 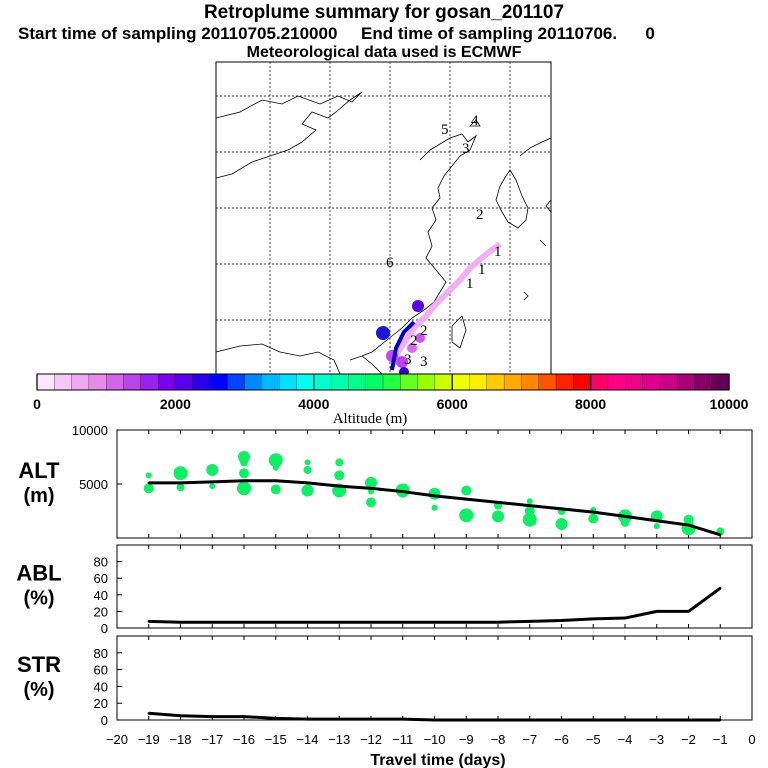 I want to click on y-axis-unit: (%), so click(x=38, y=599).